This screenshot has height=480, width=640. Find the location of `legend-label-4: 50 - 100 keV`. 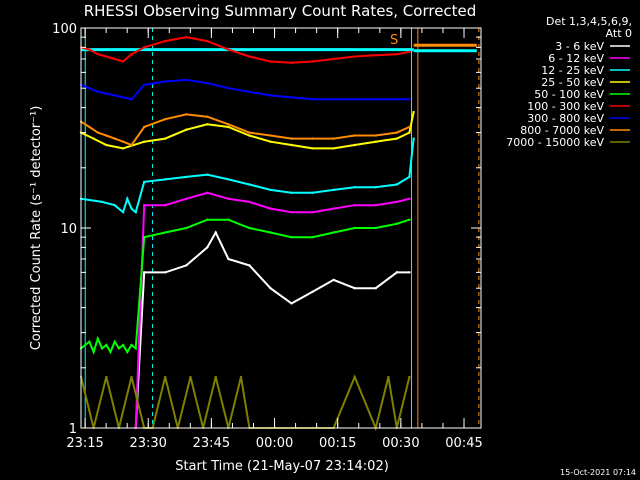

legend-label-4: 50 - 100 keV is located at coordinates (569, 94).